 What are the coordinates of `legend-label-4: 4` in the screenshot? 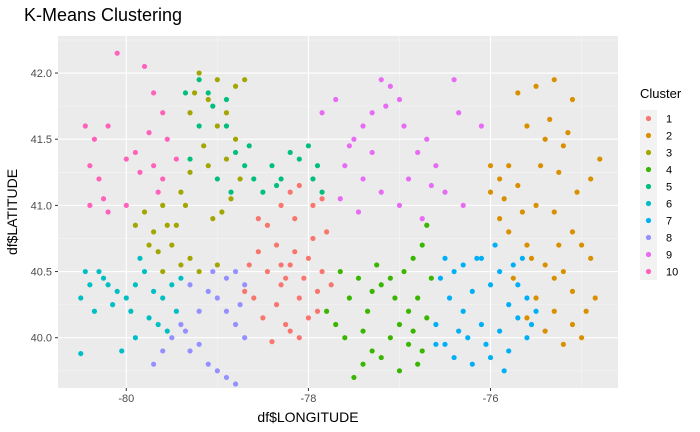 It's located at (669, 171).